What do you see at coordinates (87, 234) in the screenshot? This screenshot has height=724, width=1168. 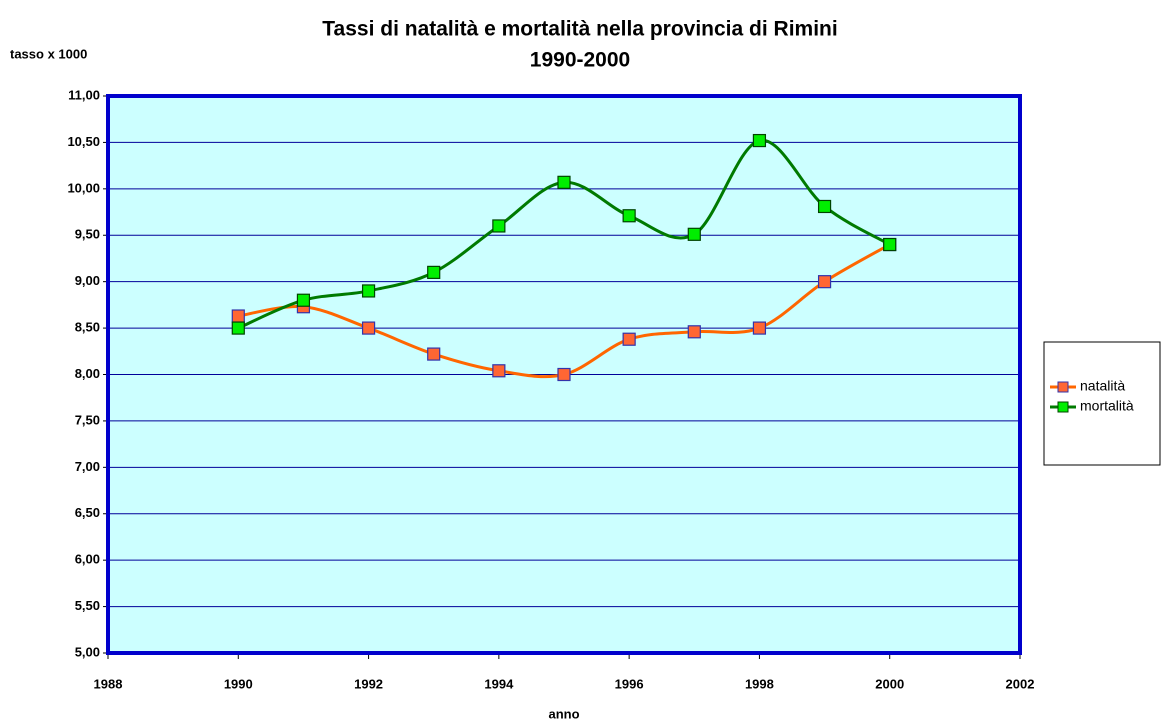 I see `y-tick-label: 9,50` at bounding box center [87, 234].